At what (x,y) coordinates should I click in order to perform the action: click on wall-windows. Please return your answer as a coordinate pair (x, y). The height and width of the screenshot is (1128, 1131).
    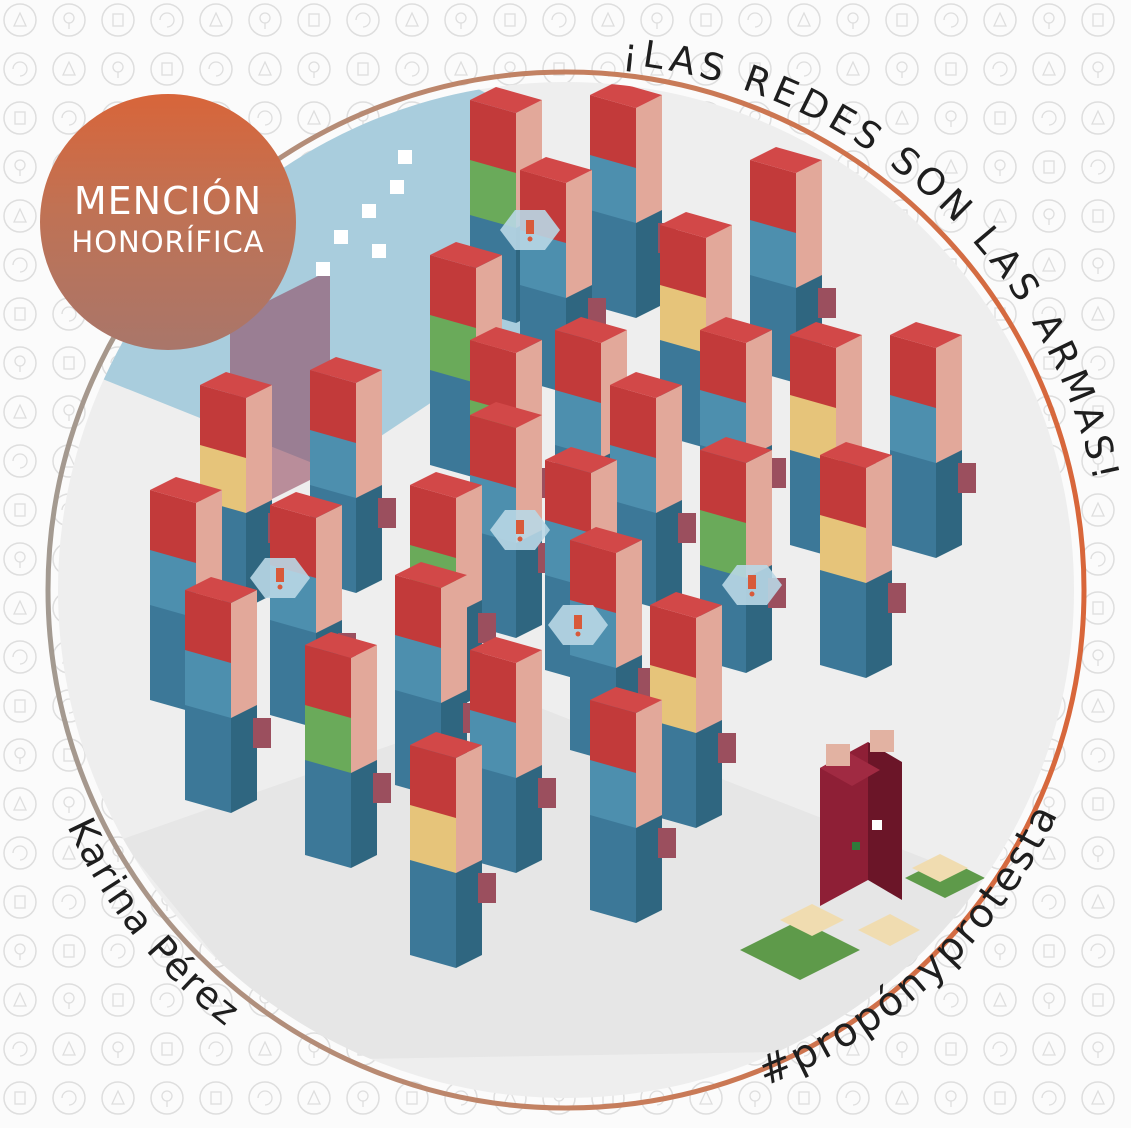
    Looking at the image, I should click on (364, 213).